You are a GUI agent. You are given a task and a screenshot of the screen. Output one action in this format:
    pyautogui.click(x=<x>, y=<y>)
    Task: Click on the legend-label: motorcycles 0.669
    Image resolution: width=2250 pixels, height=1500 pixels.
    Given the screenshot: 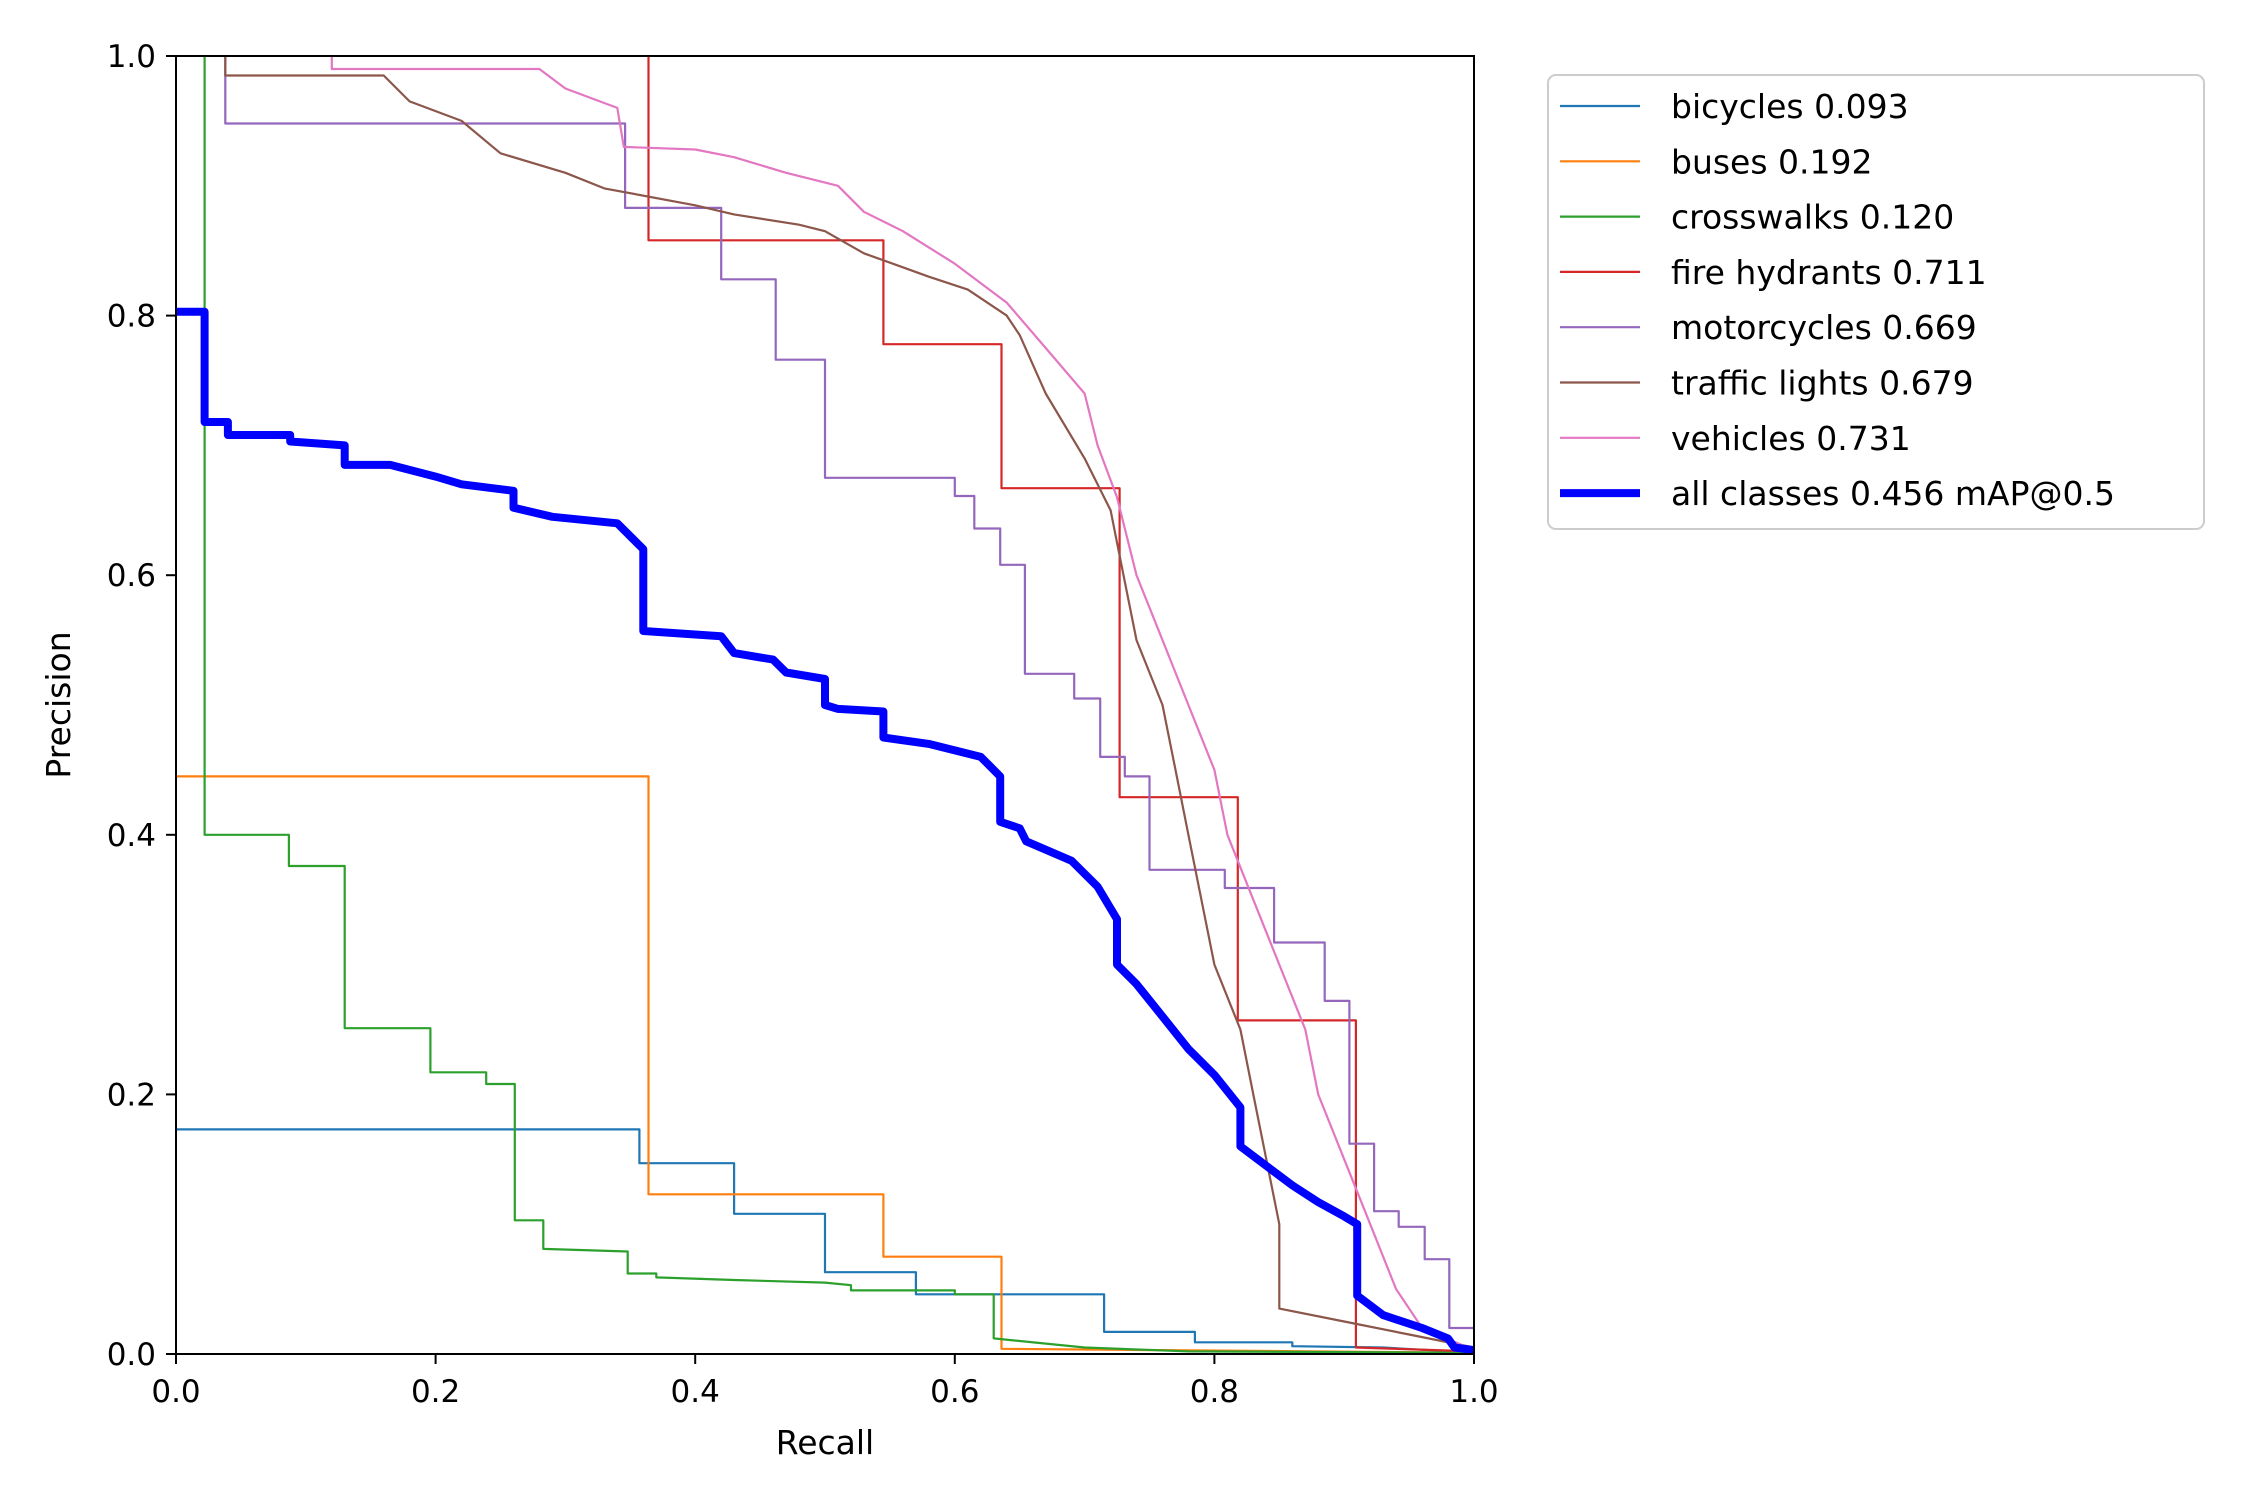 What is the action you would take?
    pyautogui.click(x=1824, y=327)
    